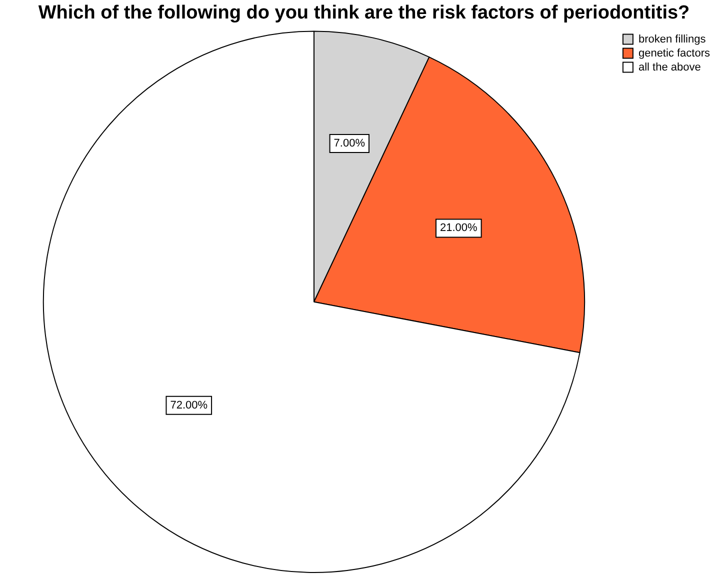 Image resolution: width=720 pixels, height=575 pixels. What do you see at coordinates (669, 67) in the screenshot?
I see `legend-label: all the above` at bounding box center [669, 67].